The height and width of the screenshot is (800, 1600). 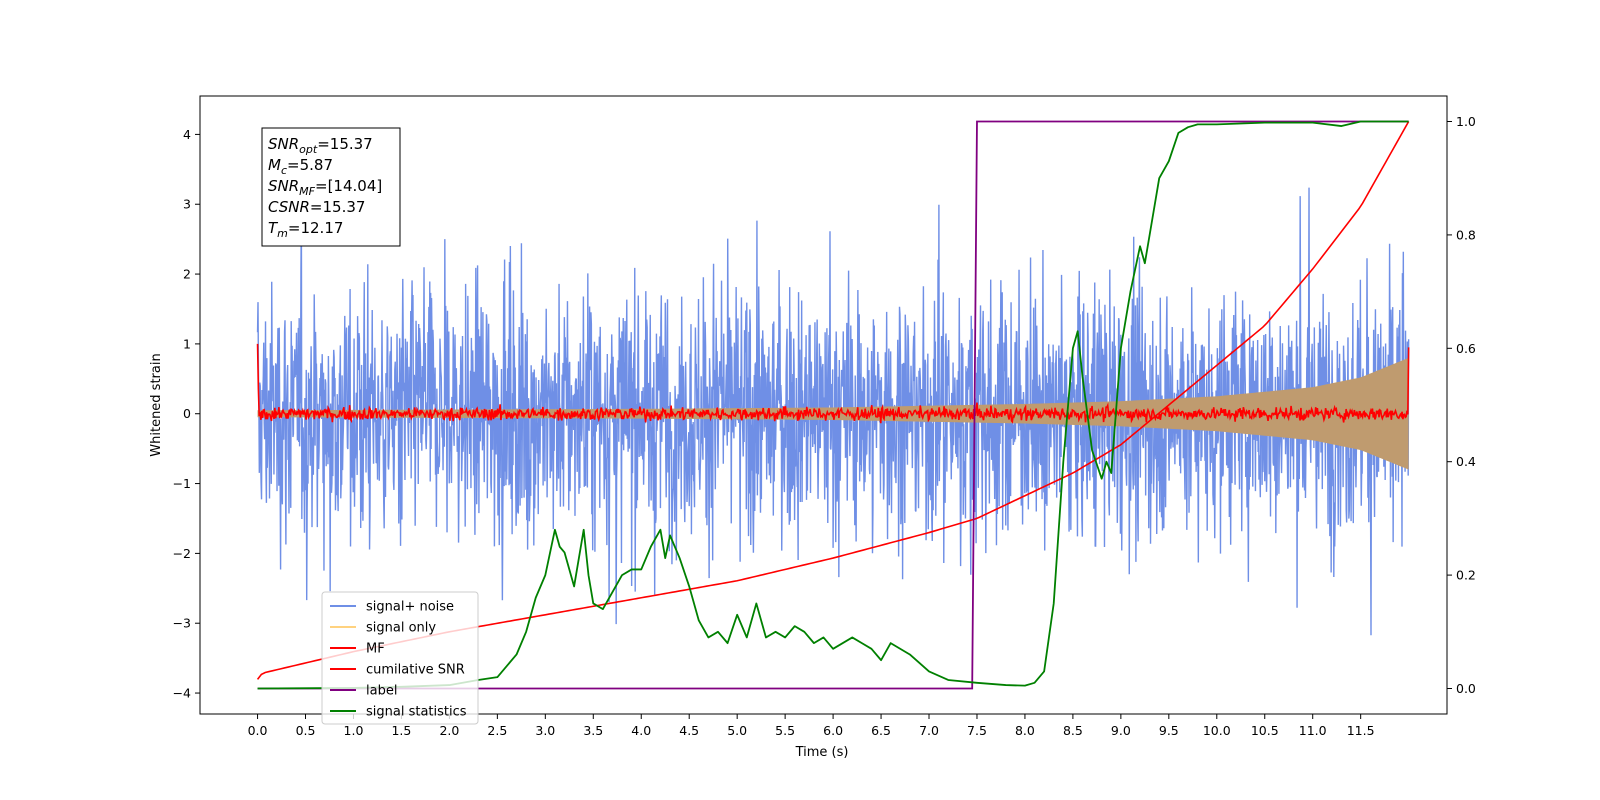 I want to click on legend-label: cumilative SNR, so click(x=415, y=670).